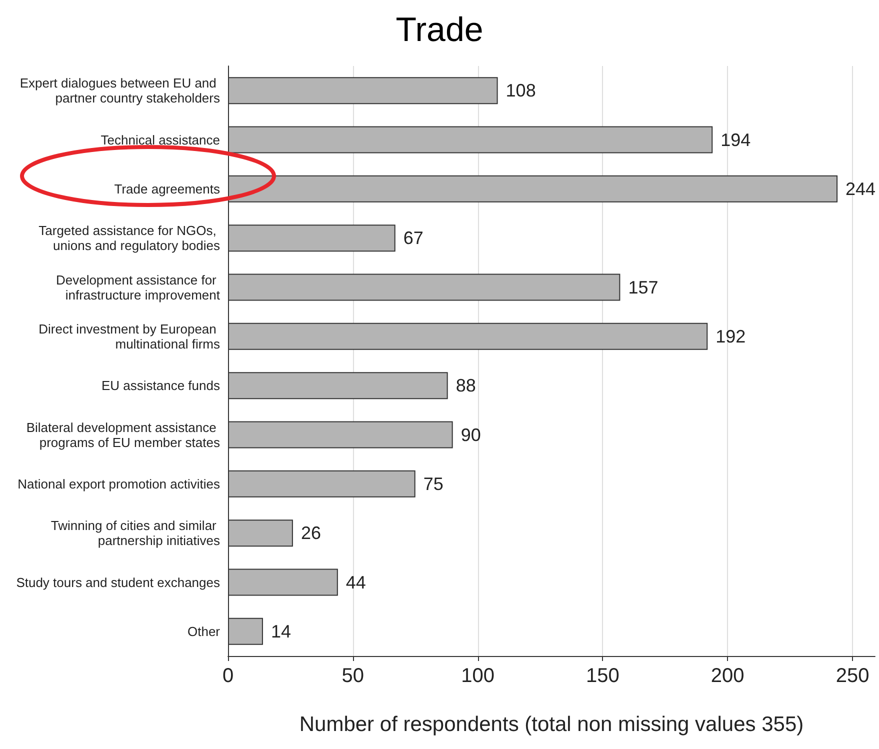  Describe the element at coordinates (123, 435) in the screenshot. I see `y-tick-label: Bilateral development assistance programs of EU member states` at that location.